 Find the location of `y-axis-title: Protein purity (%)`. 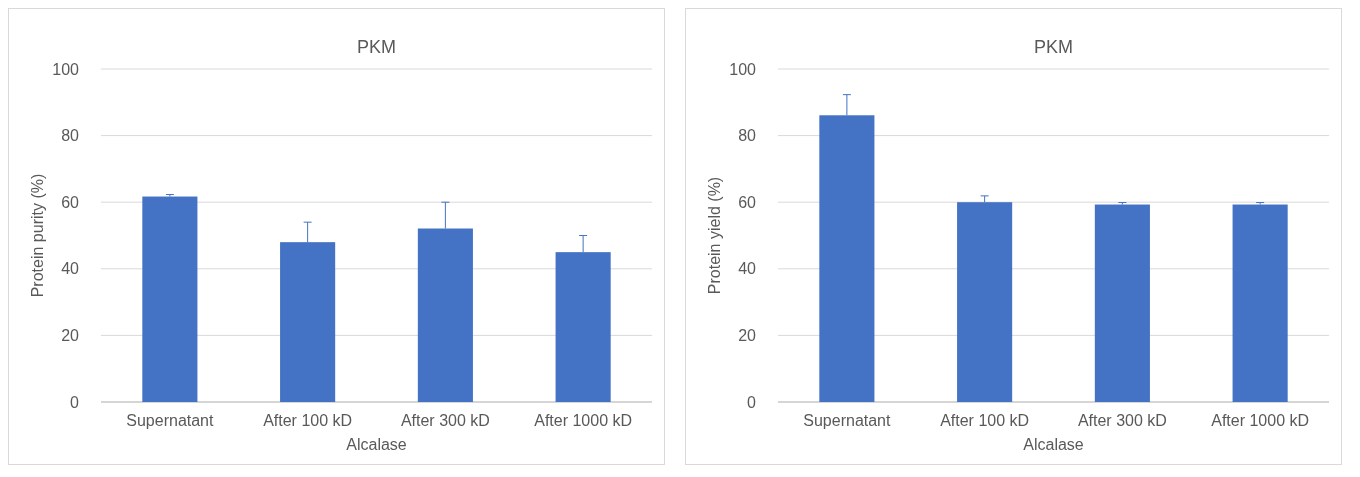

y-axis-title: Protein purity (%) is located at coordinates (37, 235).